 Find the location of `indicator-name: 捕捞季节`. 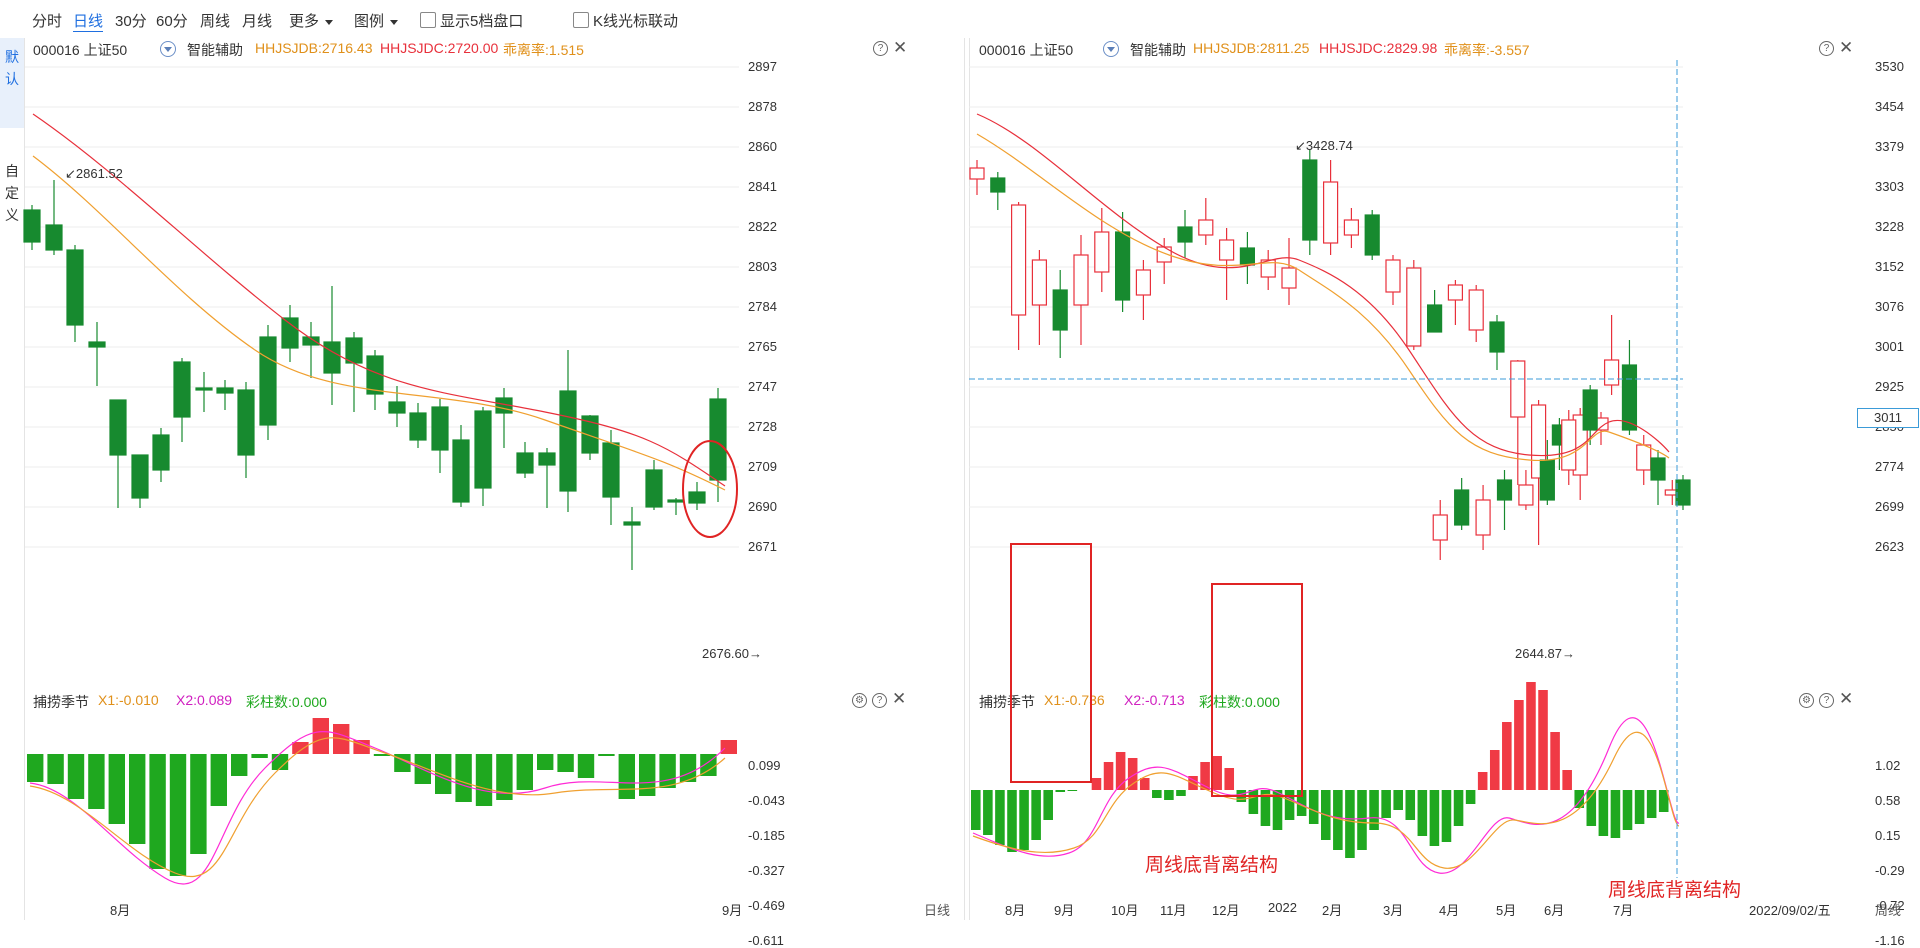

indicator-name: 捕捞季节 is located at coordinates (1007, 702).